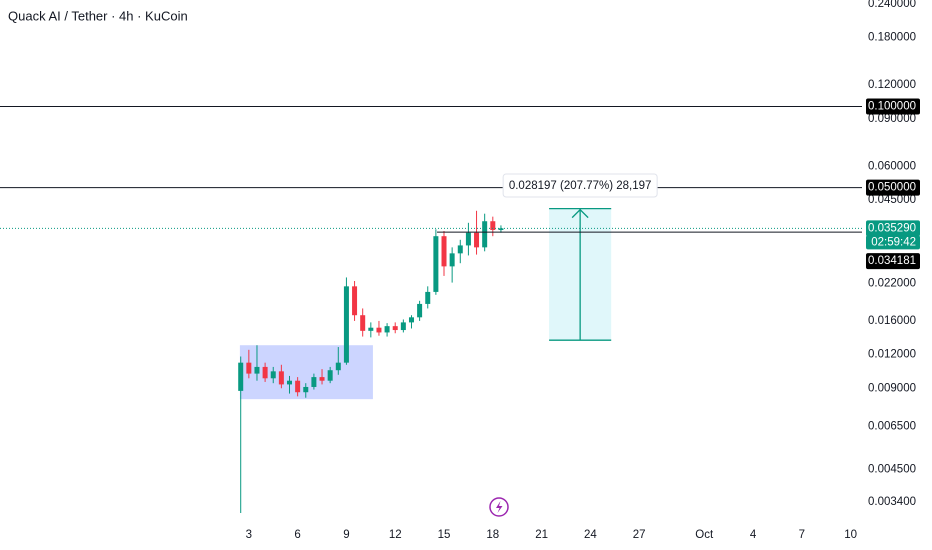  I want to click on x-tick-label: 6, so click(297, 535).